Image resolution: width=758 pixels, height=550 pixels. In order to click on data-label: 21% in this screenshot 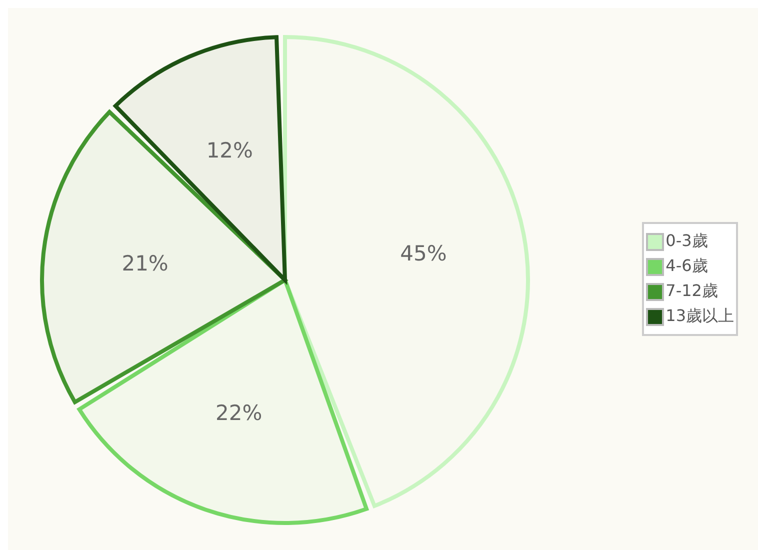, I will do `click(145, 263)`.